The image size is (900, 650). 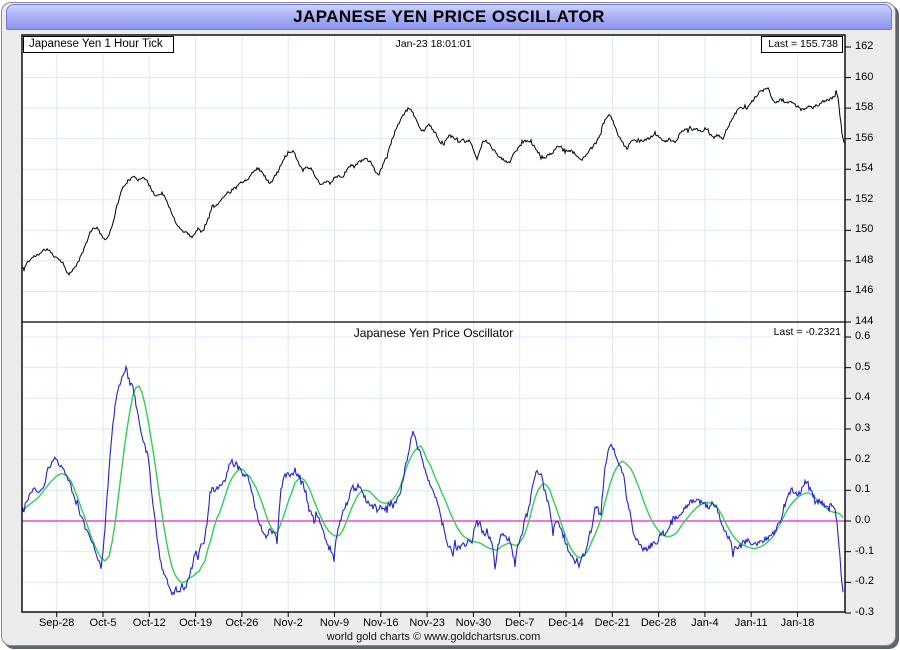 I want to click on bottom-last-value: Last = -0.2321, so click(x=807, y=332).